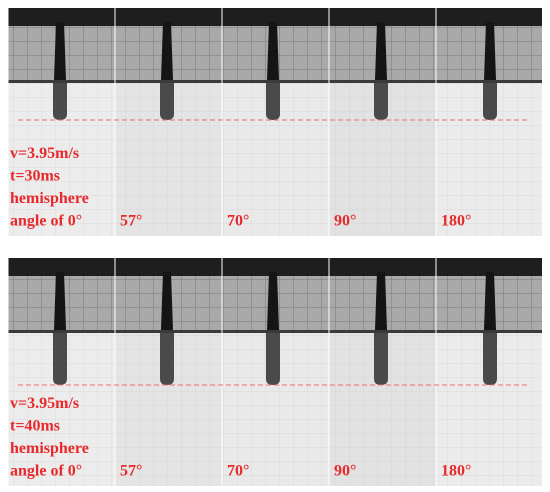  What do you see at coordinates (35, 426) in the screenshot?
I see `condition-label: t=40ms` at bounding box center [35, 426].